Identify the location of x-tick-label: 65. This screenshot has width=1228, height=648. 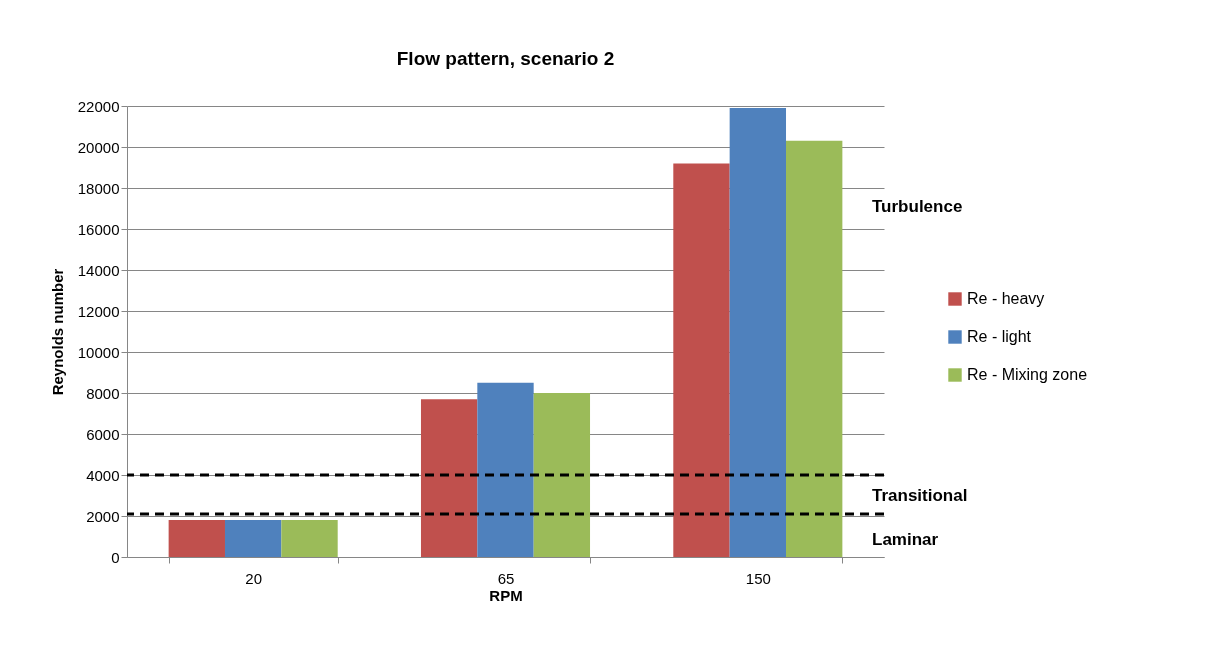
(506, 578).